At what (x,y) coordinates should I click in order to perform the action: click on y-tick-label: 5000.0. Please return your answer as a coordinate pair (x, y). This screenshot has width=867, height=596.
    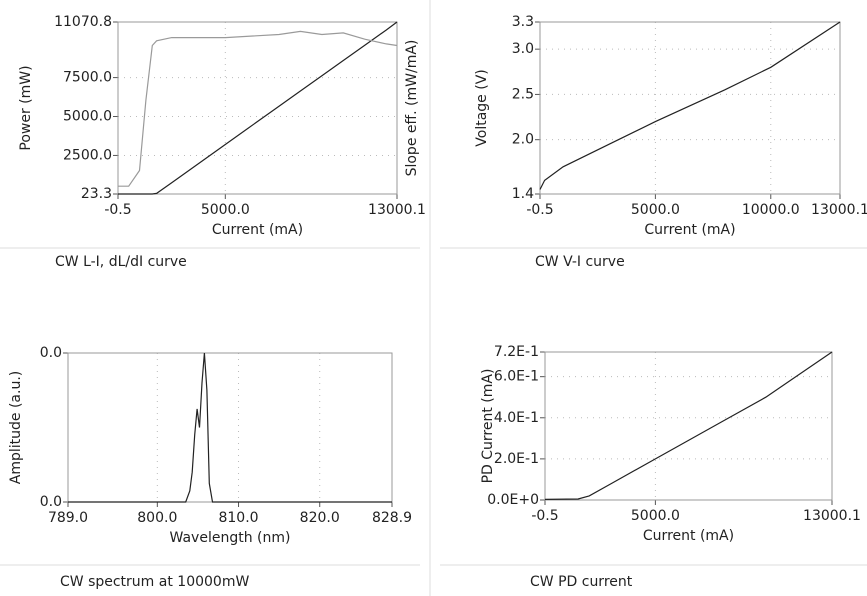
    Looking at the image, I should click on (87, 117).